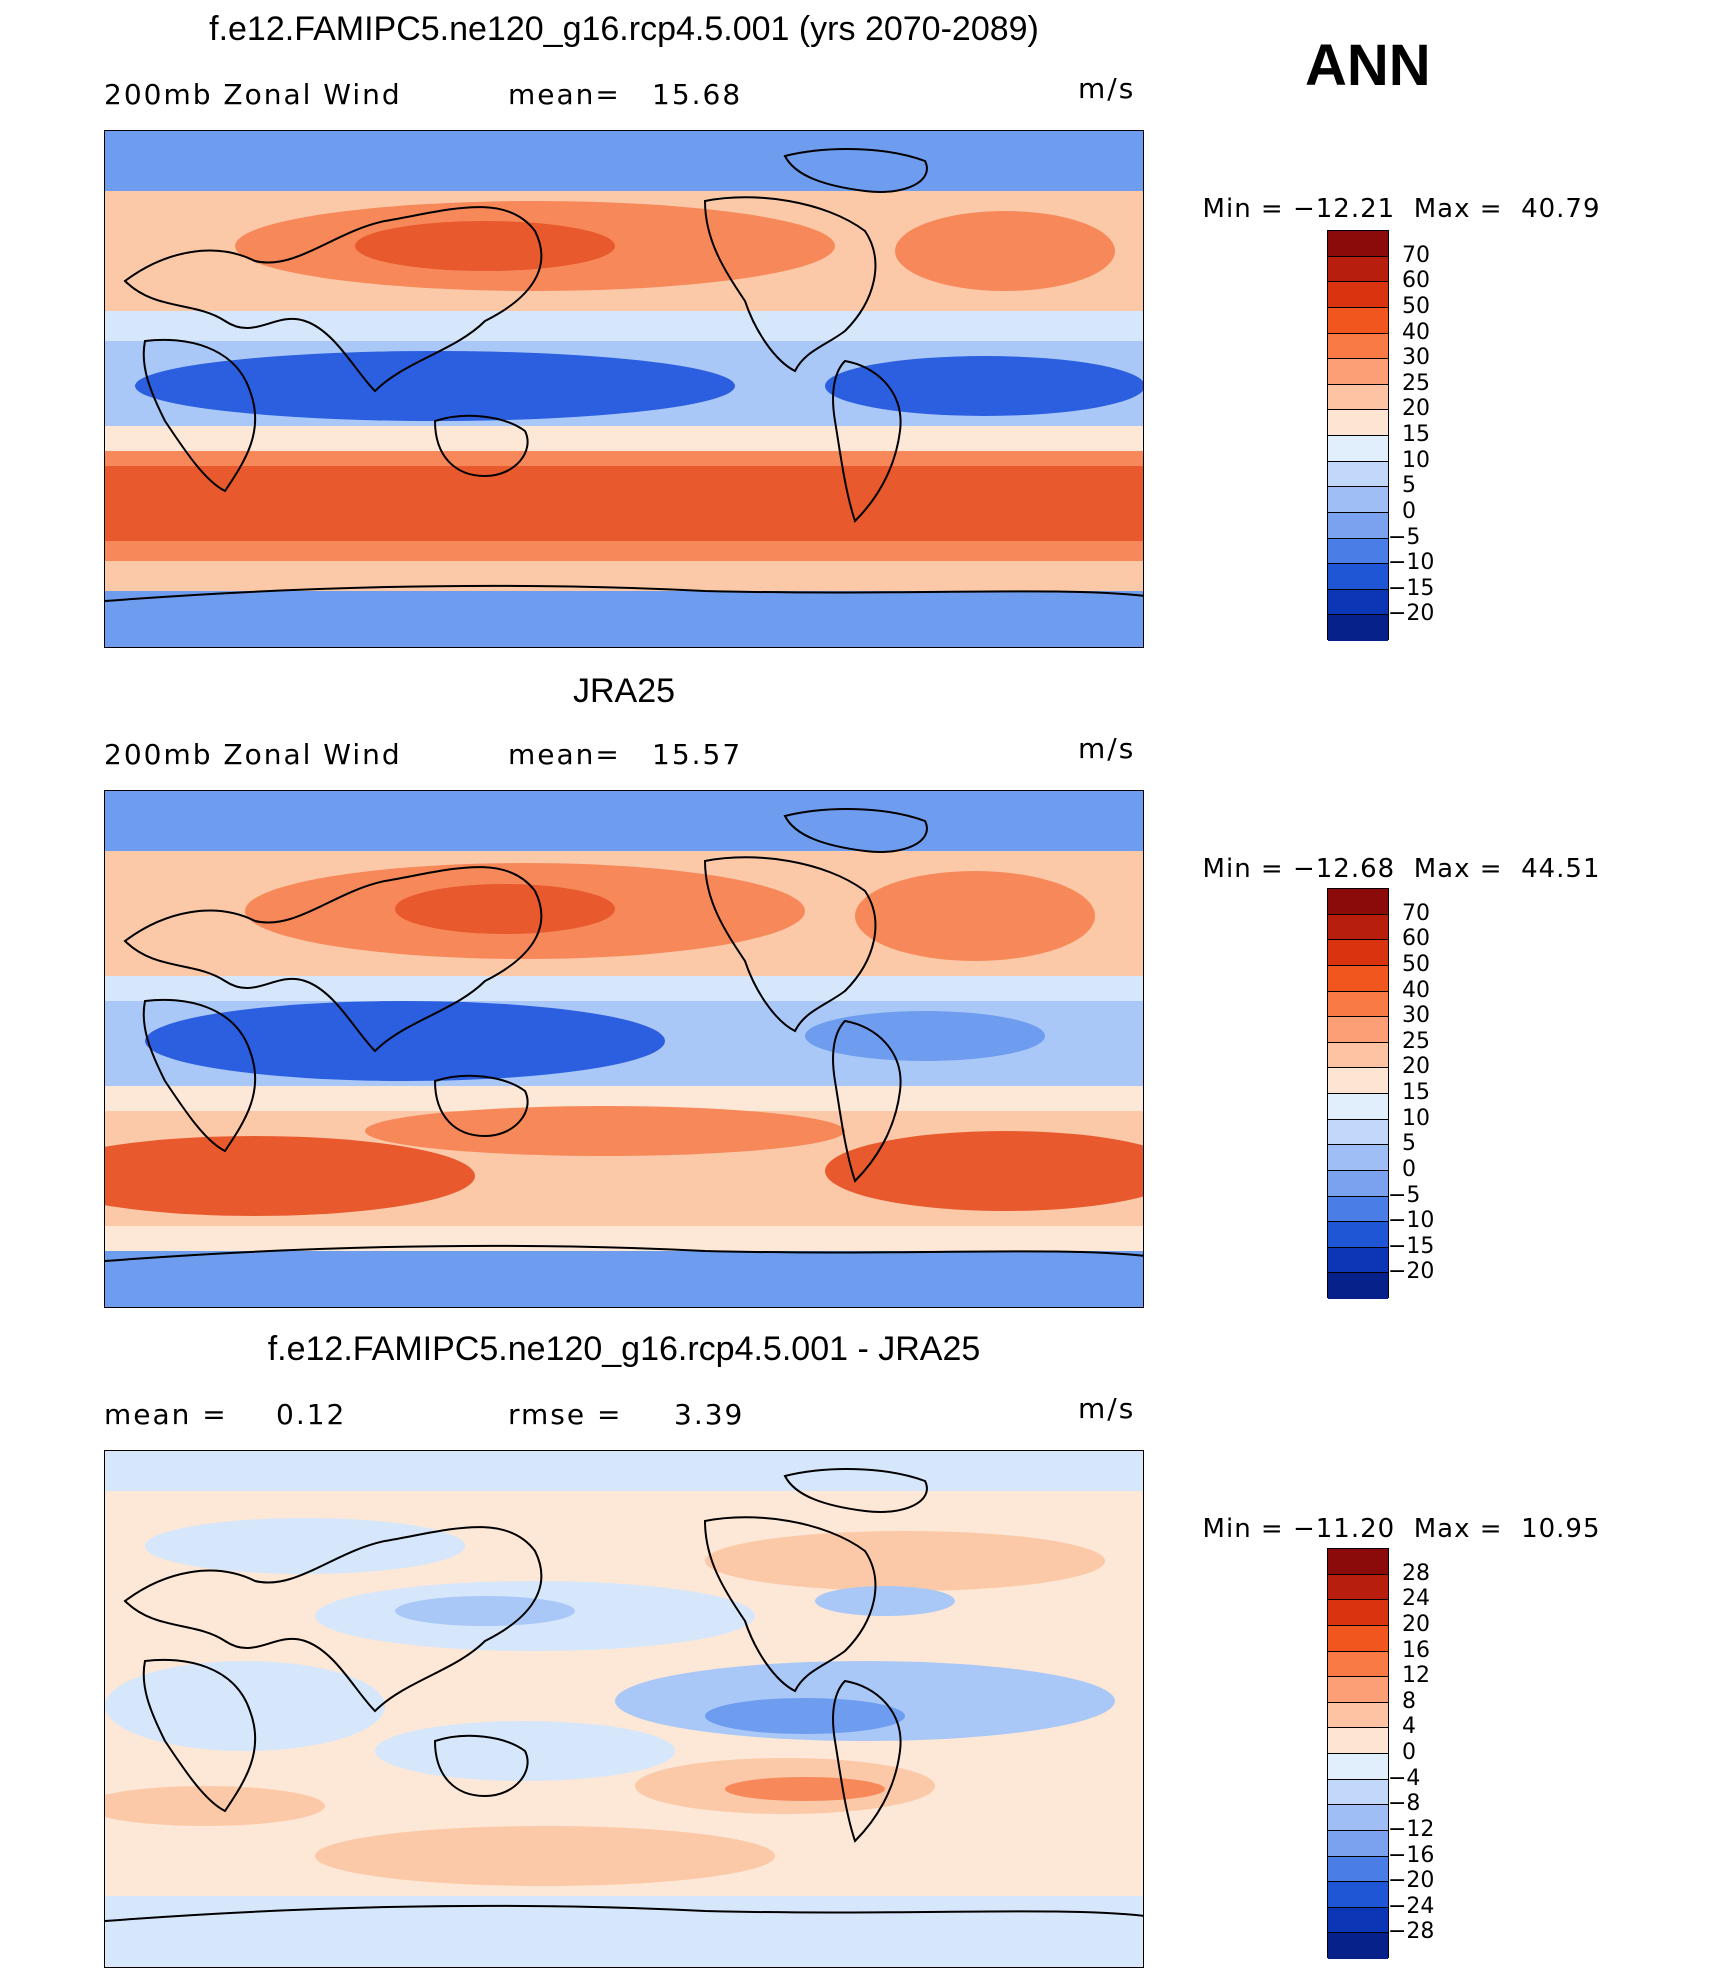 This screenshot has height=1974, width=1710. What do you see at coordinates (564, 94) in the screenshot?
I see `panel-1-stat1-label: mean=` at bounding box center [564, 94].